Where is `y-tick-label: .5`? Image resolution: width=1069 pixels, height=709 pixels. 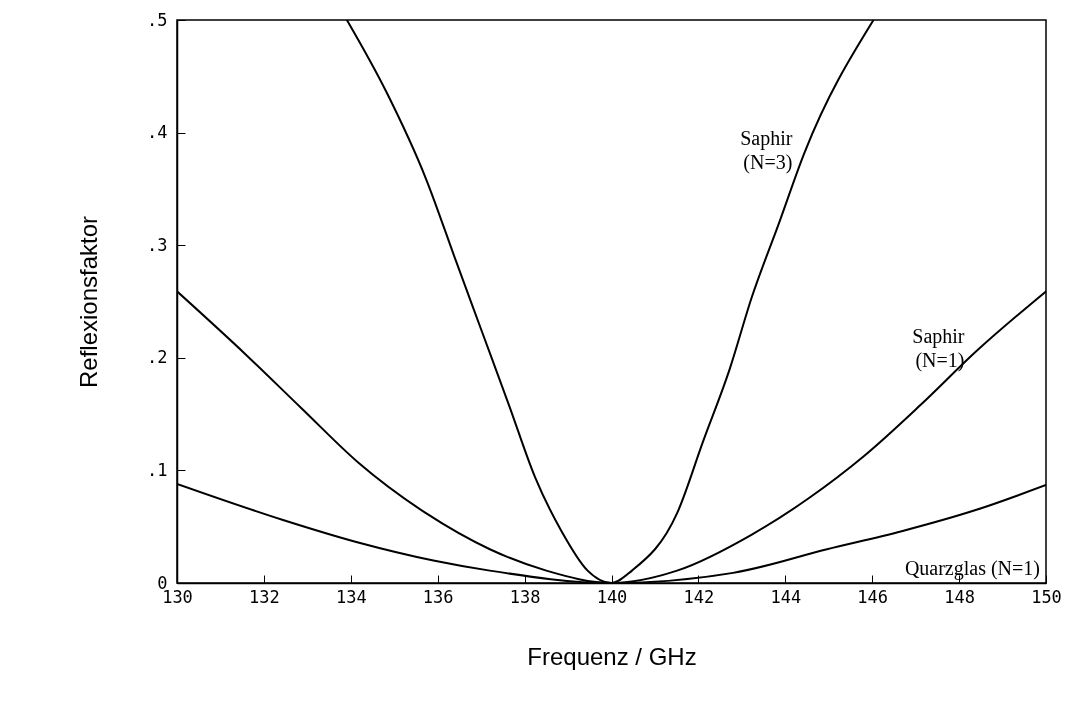 y-tick-label: .5 is located at coordinates (157, 19).